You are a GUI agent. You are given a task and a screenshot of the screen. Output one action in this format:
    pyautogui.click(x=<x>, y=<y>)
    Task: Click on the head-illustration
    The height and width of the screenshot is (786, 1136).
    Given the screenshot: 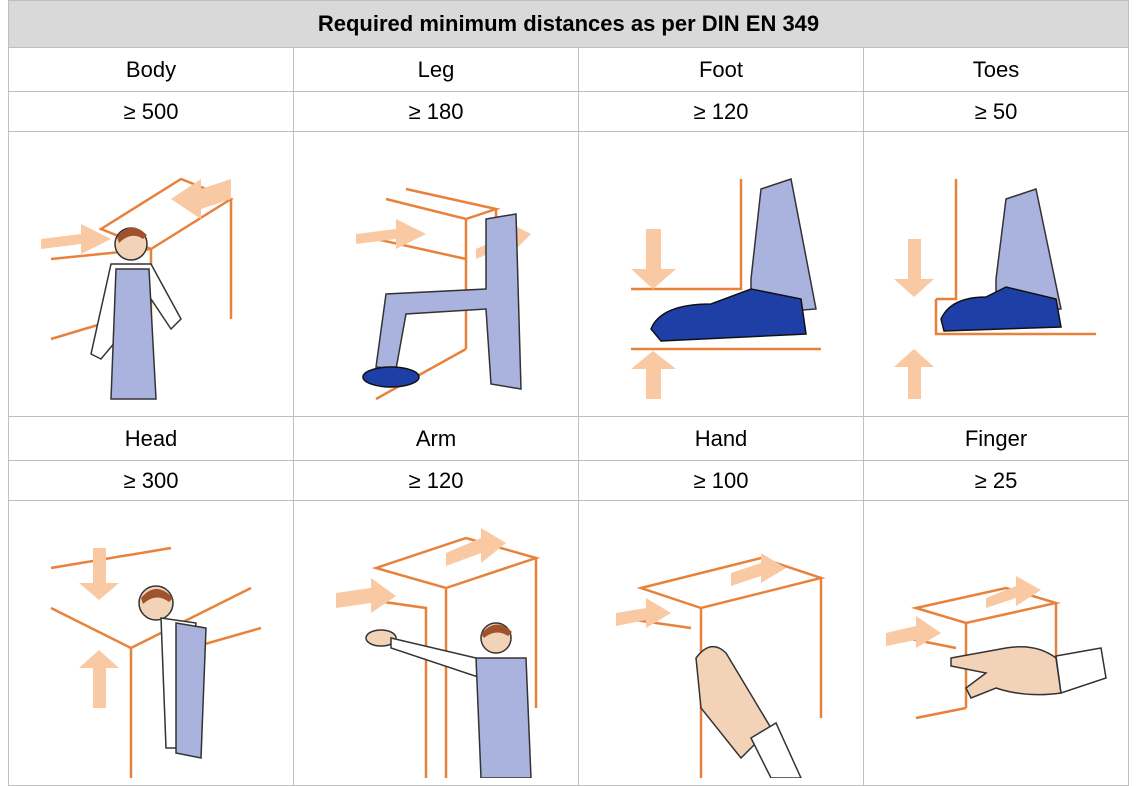 What is the action you would take?
    pyautogui.click(x=156, y=662)
    